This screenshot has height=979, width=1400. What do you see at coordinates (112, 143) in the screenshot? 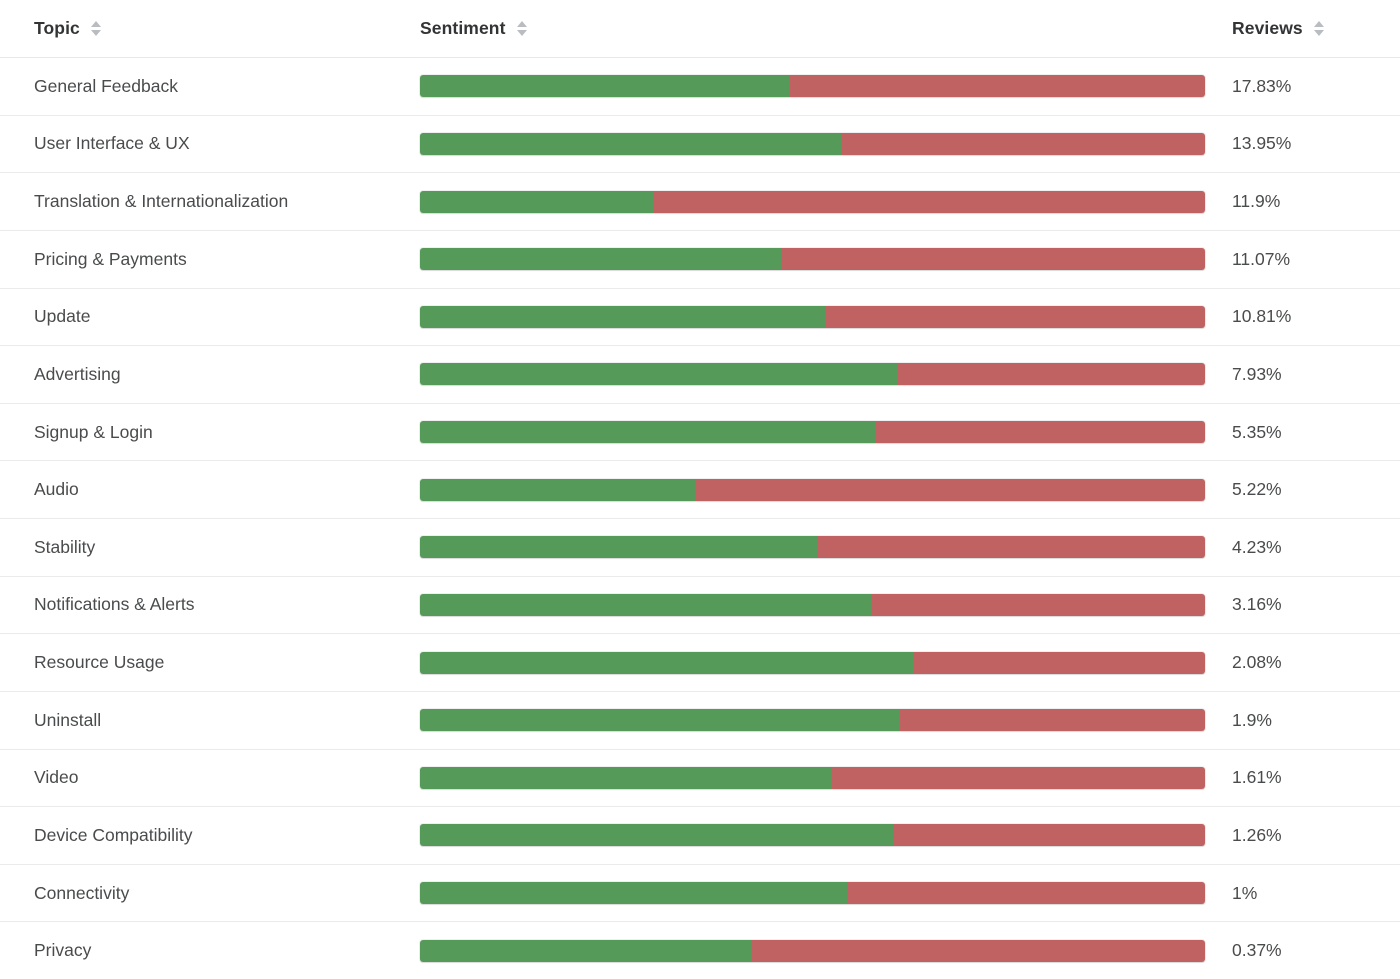
I see `topic-label: User Interface & UX` at bounding box center [112, 143].